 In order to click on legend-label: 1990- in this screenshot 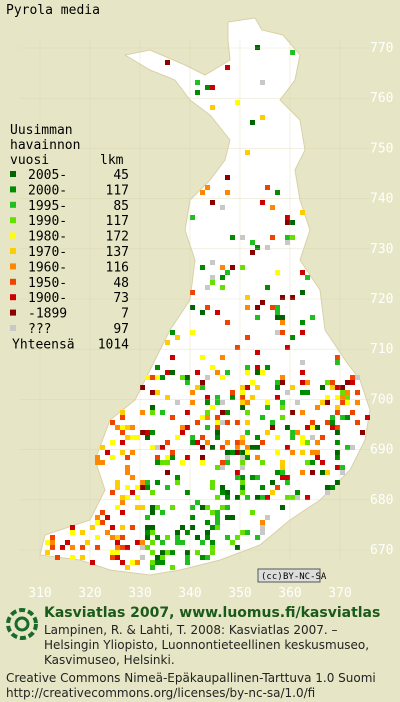, I will do `click(47, 221)`.